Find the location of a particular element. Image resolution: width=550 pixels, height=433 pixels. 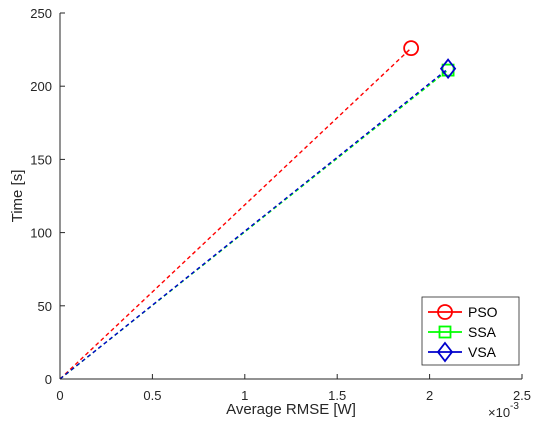

legend: PSO SSA VSA is located at coordinates (470, 331).